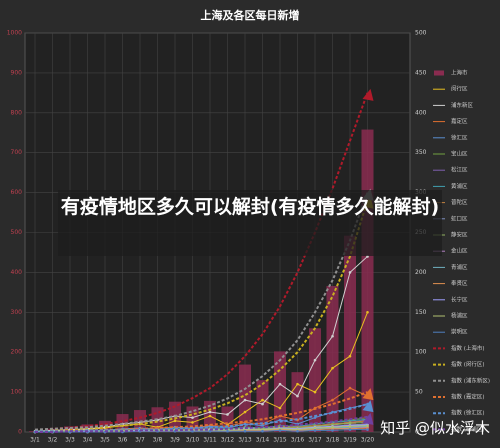 The height and width of the screenshot is (448, 500). I want to click on legend-label: 金山区, so click(459, 251).